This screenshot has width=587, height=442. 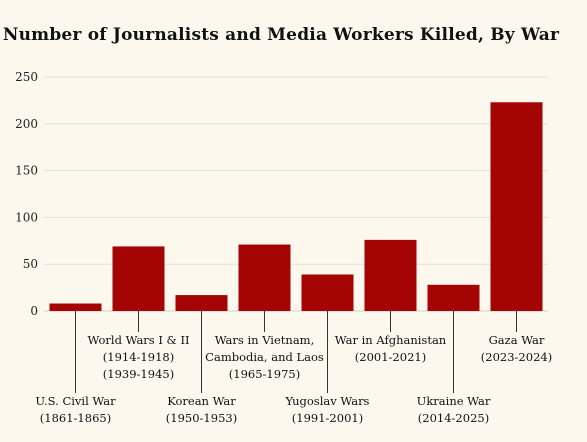 I want to click on x-category-label: Gaza War (2023-2024), so click(x=516, y=348).